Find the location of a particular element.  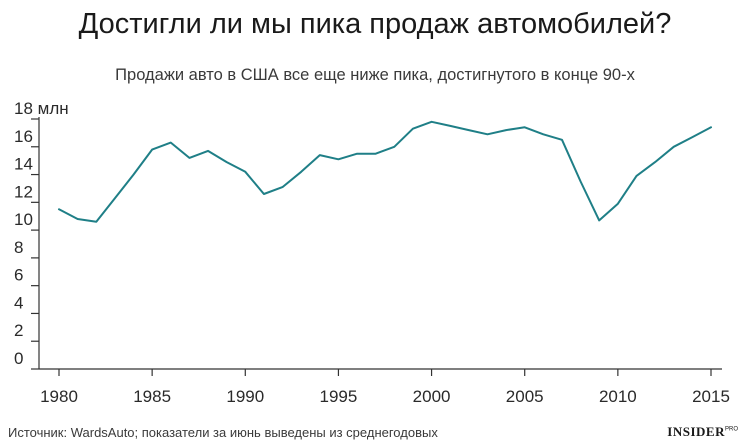

x-tick-label: 2015 is located at coordinates (711, 396).